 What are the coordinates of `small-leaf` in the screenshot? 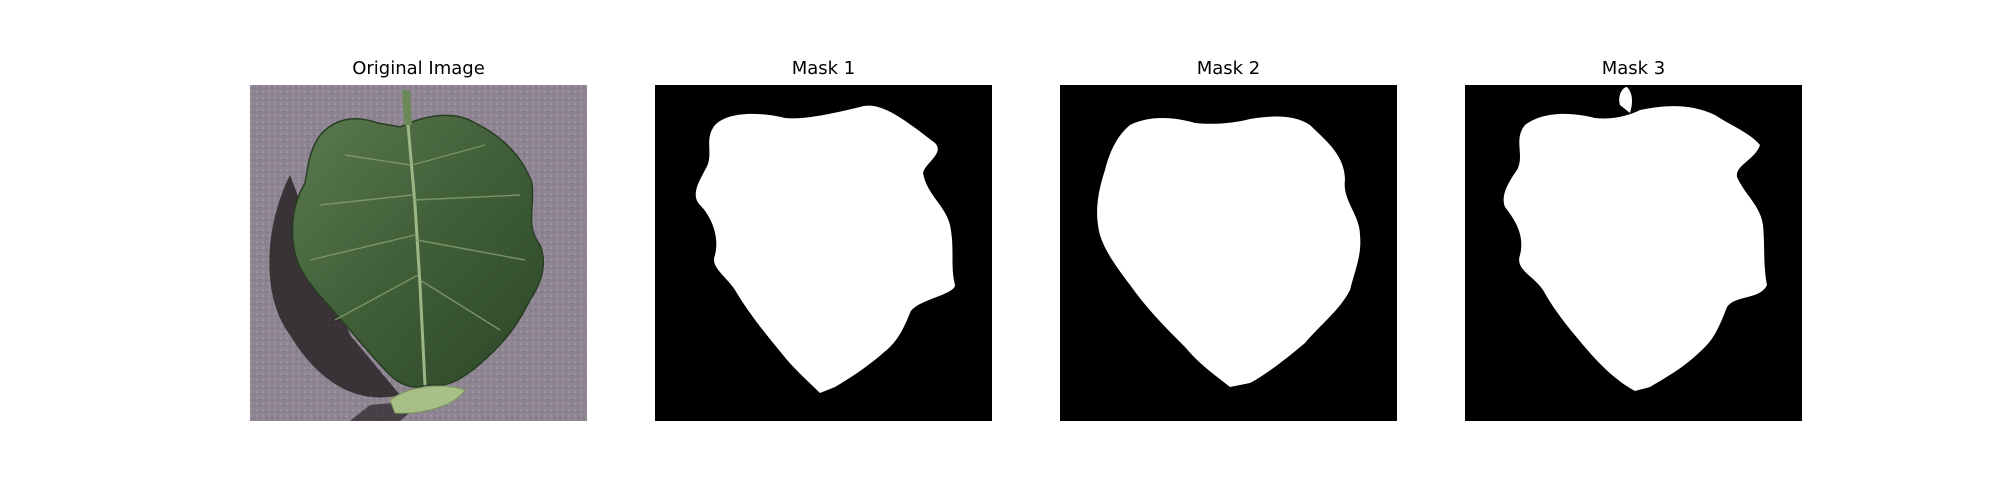 It's located at (427, 399).